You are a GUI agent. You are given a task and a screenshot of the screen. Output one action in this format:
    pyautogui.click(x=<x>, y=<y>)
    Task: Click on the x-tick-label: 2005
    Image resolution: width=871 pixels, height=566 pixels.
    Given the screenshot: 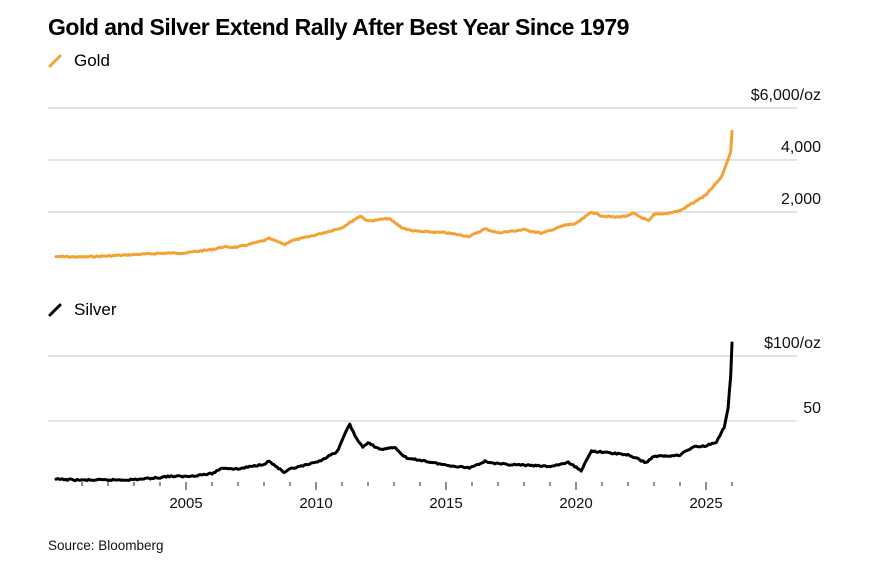 What is the action you would take?
    pyautogui.click(x=185, y=503)
    